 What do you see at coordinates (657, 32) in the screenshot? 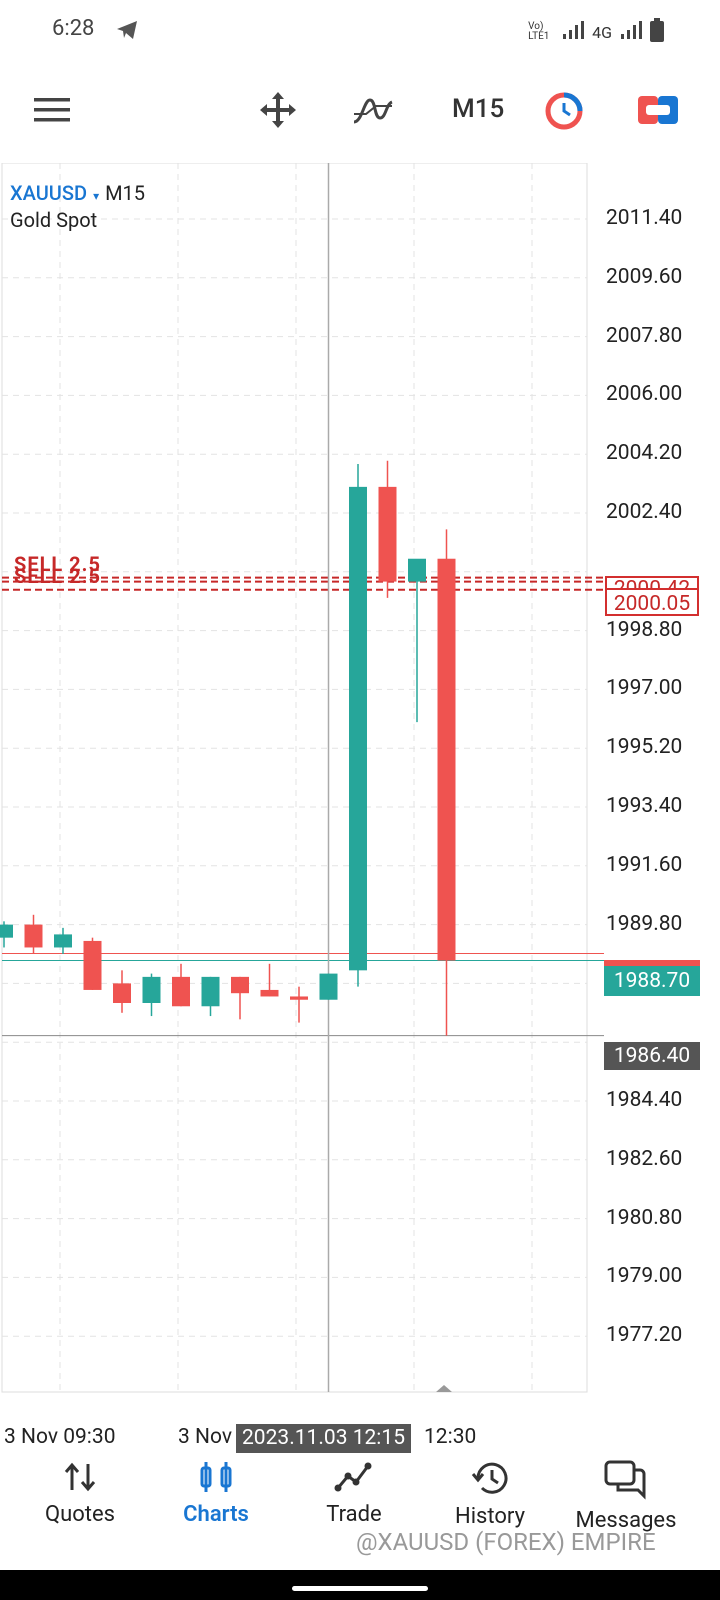
I see `battery-icon` at bounding box center [657, 32].